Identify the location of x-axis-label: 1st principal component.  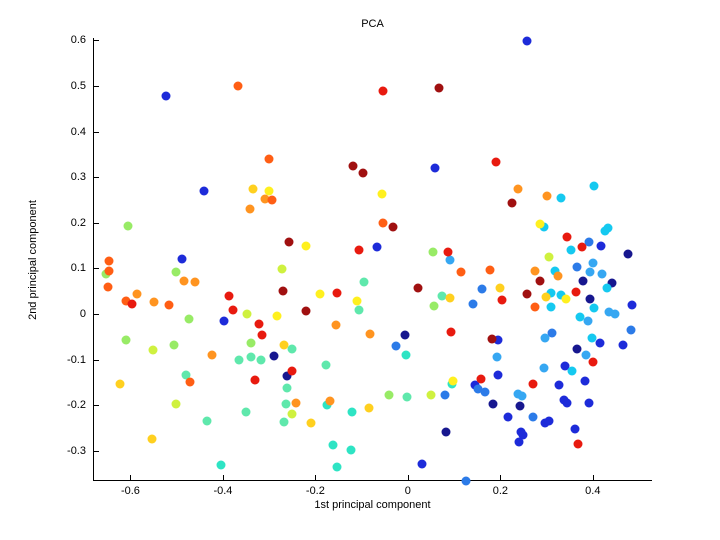
(372, 505).